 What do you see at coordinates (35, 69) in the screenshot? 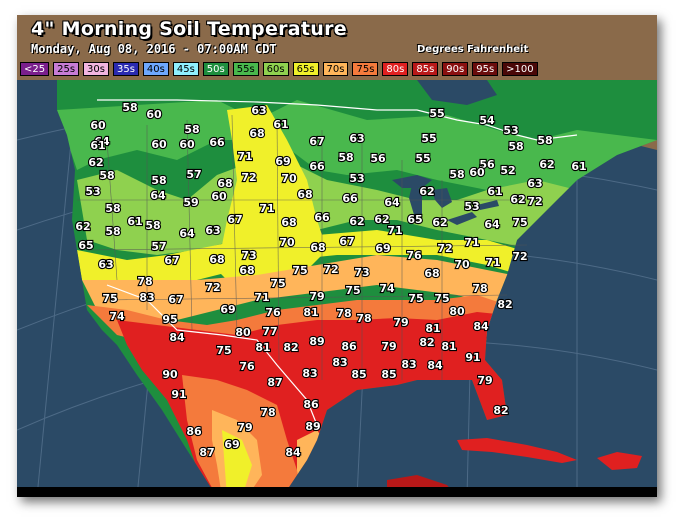
I see `legend-swatch: <25` at bounding box center [35, 69].